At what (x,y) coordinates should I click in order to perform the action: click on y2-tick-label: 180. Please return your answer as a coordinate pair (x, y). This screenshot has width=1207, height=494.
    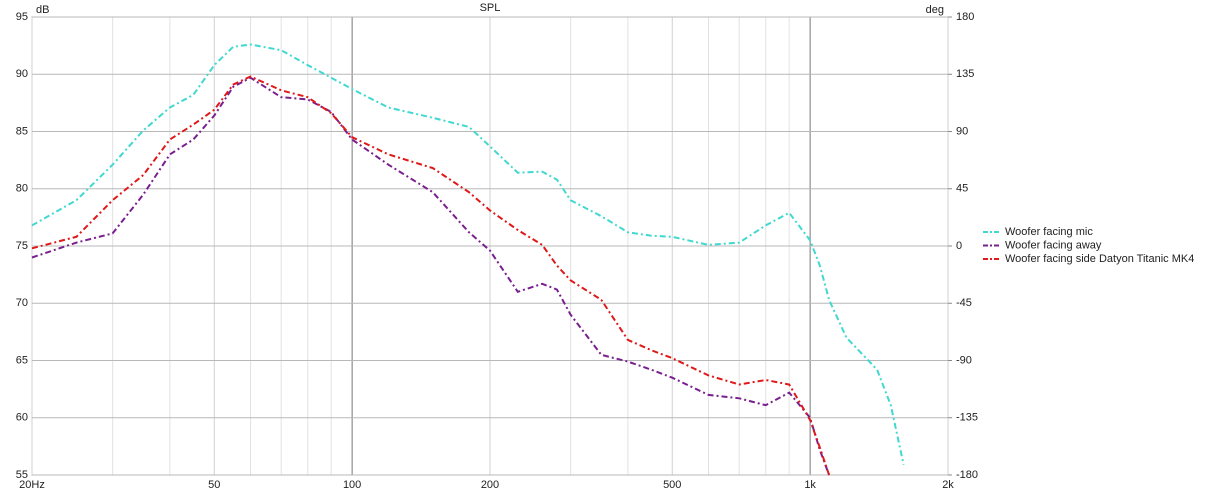
    Looking at the image, I should click on (965, 17).